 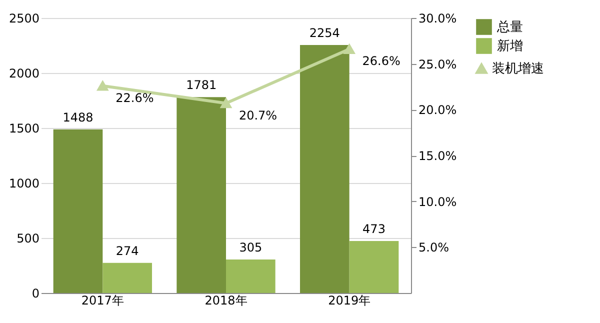 I want to click on legend-label: 新增, so click(x=510, y=46).